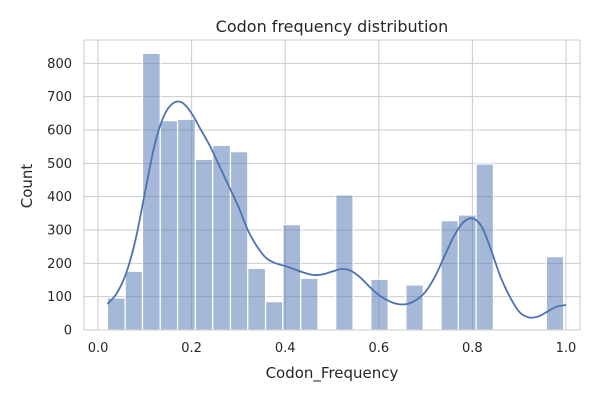 The width and height of the screenshot is (600, 400). What do you see at coordinates (59, 264) in the screenshot?
I see `y-tick-label: 200` at bounding box center [59, 264].